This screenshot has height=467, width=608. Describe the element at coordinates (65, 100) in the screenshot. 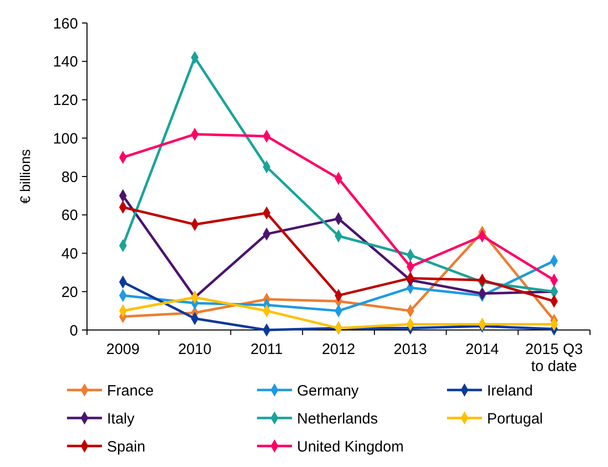

I see `y-tick-label: 120` at that location.